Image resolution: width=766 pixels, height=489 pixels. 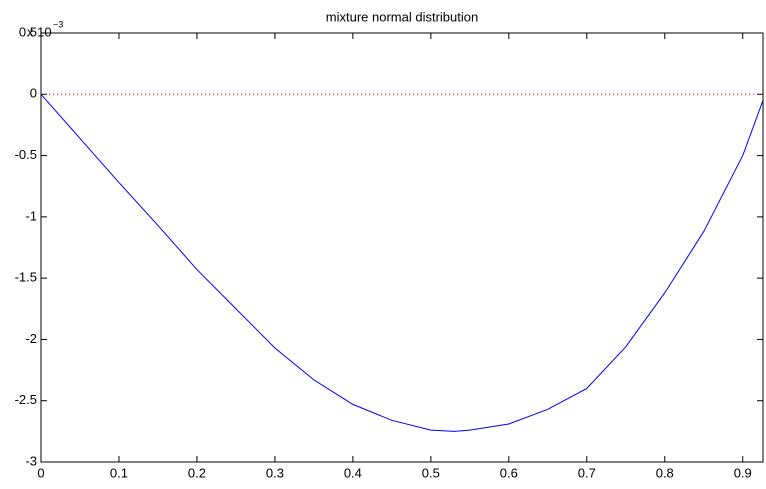 I want to click on y-multiplier: x 10, so click(x=39, y=31).